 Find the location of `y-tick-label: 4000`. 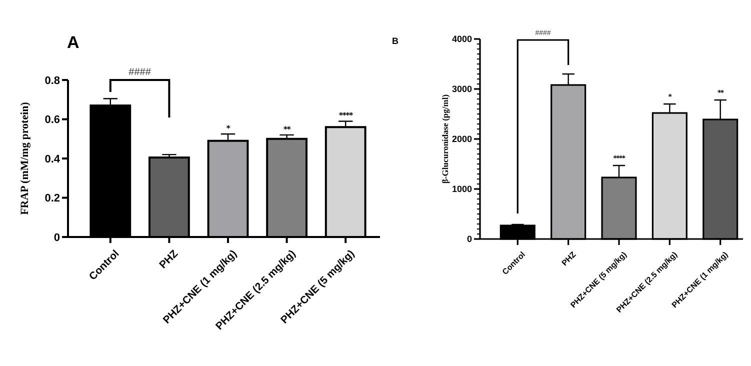

y-tick-label: 4000 is located at coordinates (462, 39).